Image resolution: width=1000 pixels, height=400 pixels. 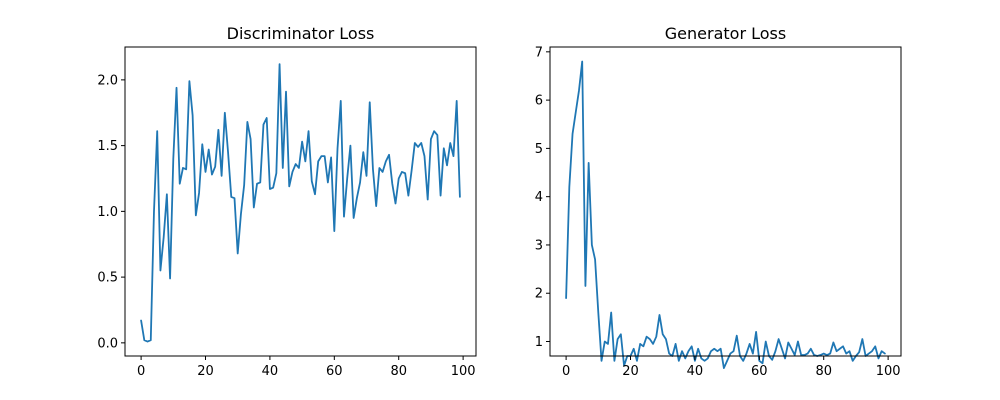 What do you see at coordinates (301, 33) in the screenshot?
I see `discriminator-chart-title: Discriminator Loss` at bounding box center [301, 33].